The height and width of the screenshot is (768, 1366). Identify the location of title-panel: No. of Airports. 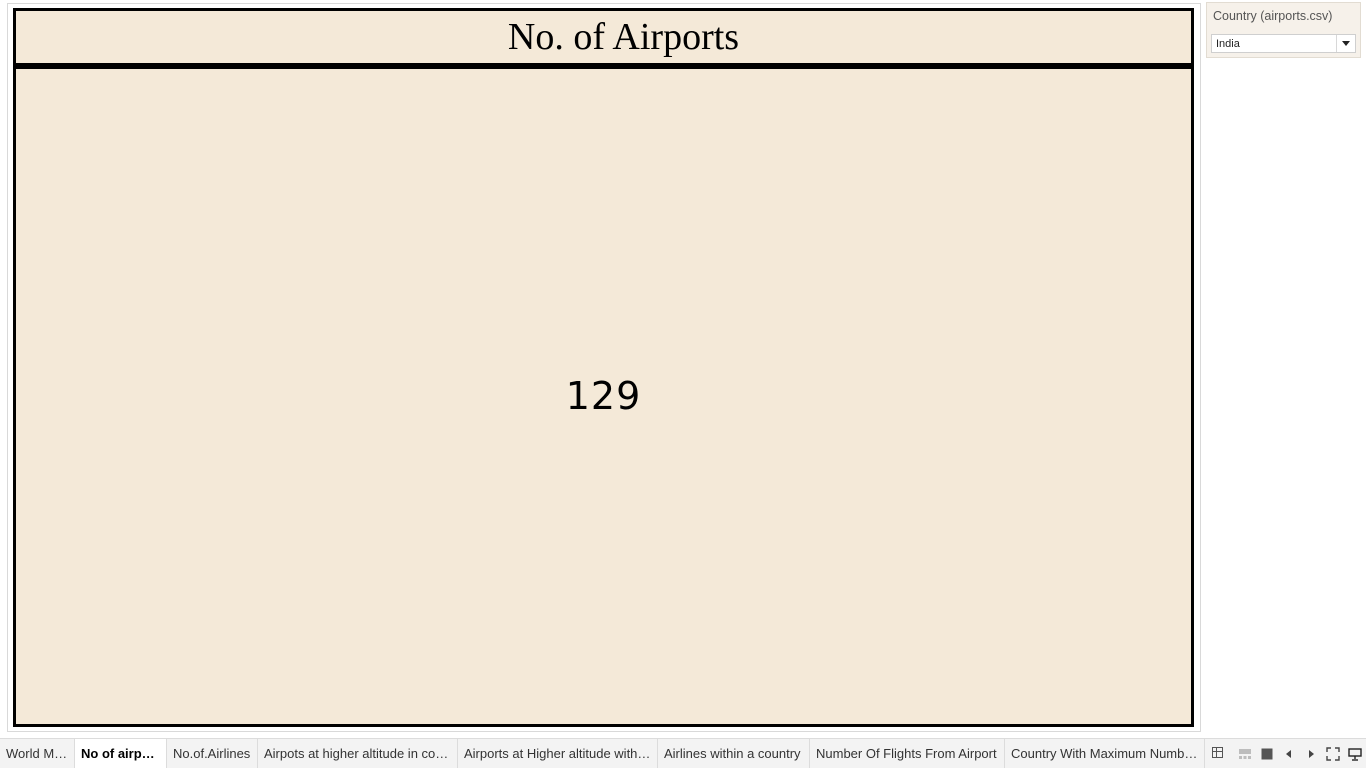
(603, 37).